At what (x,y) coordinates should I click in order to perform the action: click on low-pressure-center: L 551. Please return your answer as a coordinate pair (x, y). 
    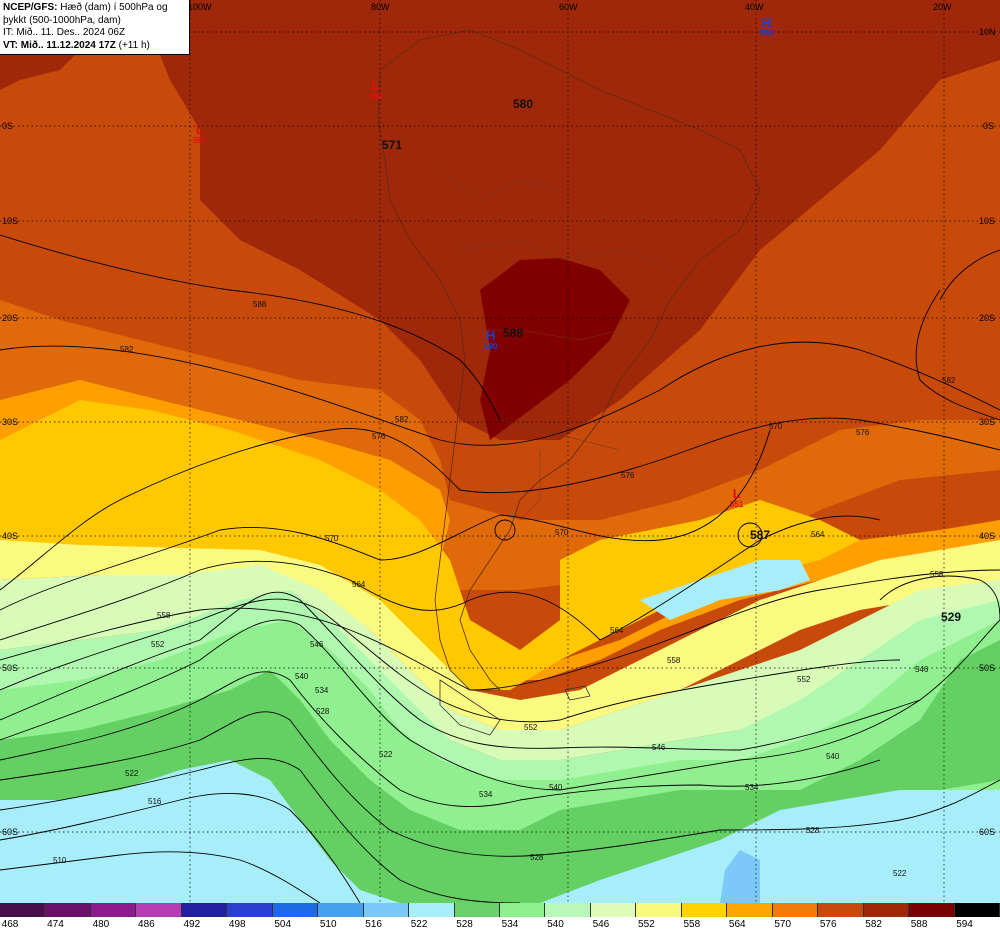
    Looking at the image, I should click on (737, 497).